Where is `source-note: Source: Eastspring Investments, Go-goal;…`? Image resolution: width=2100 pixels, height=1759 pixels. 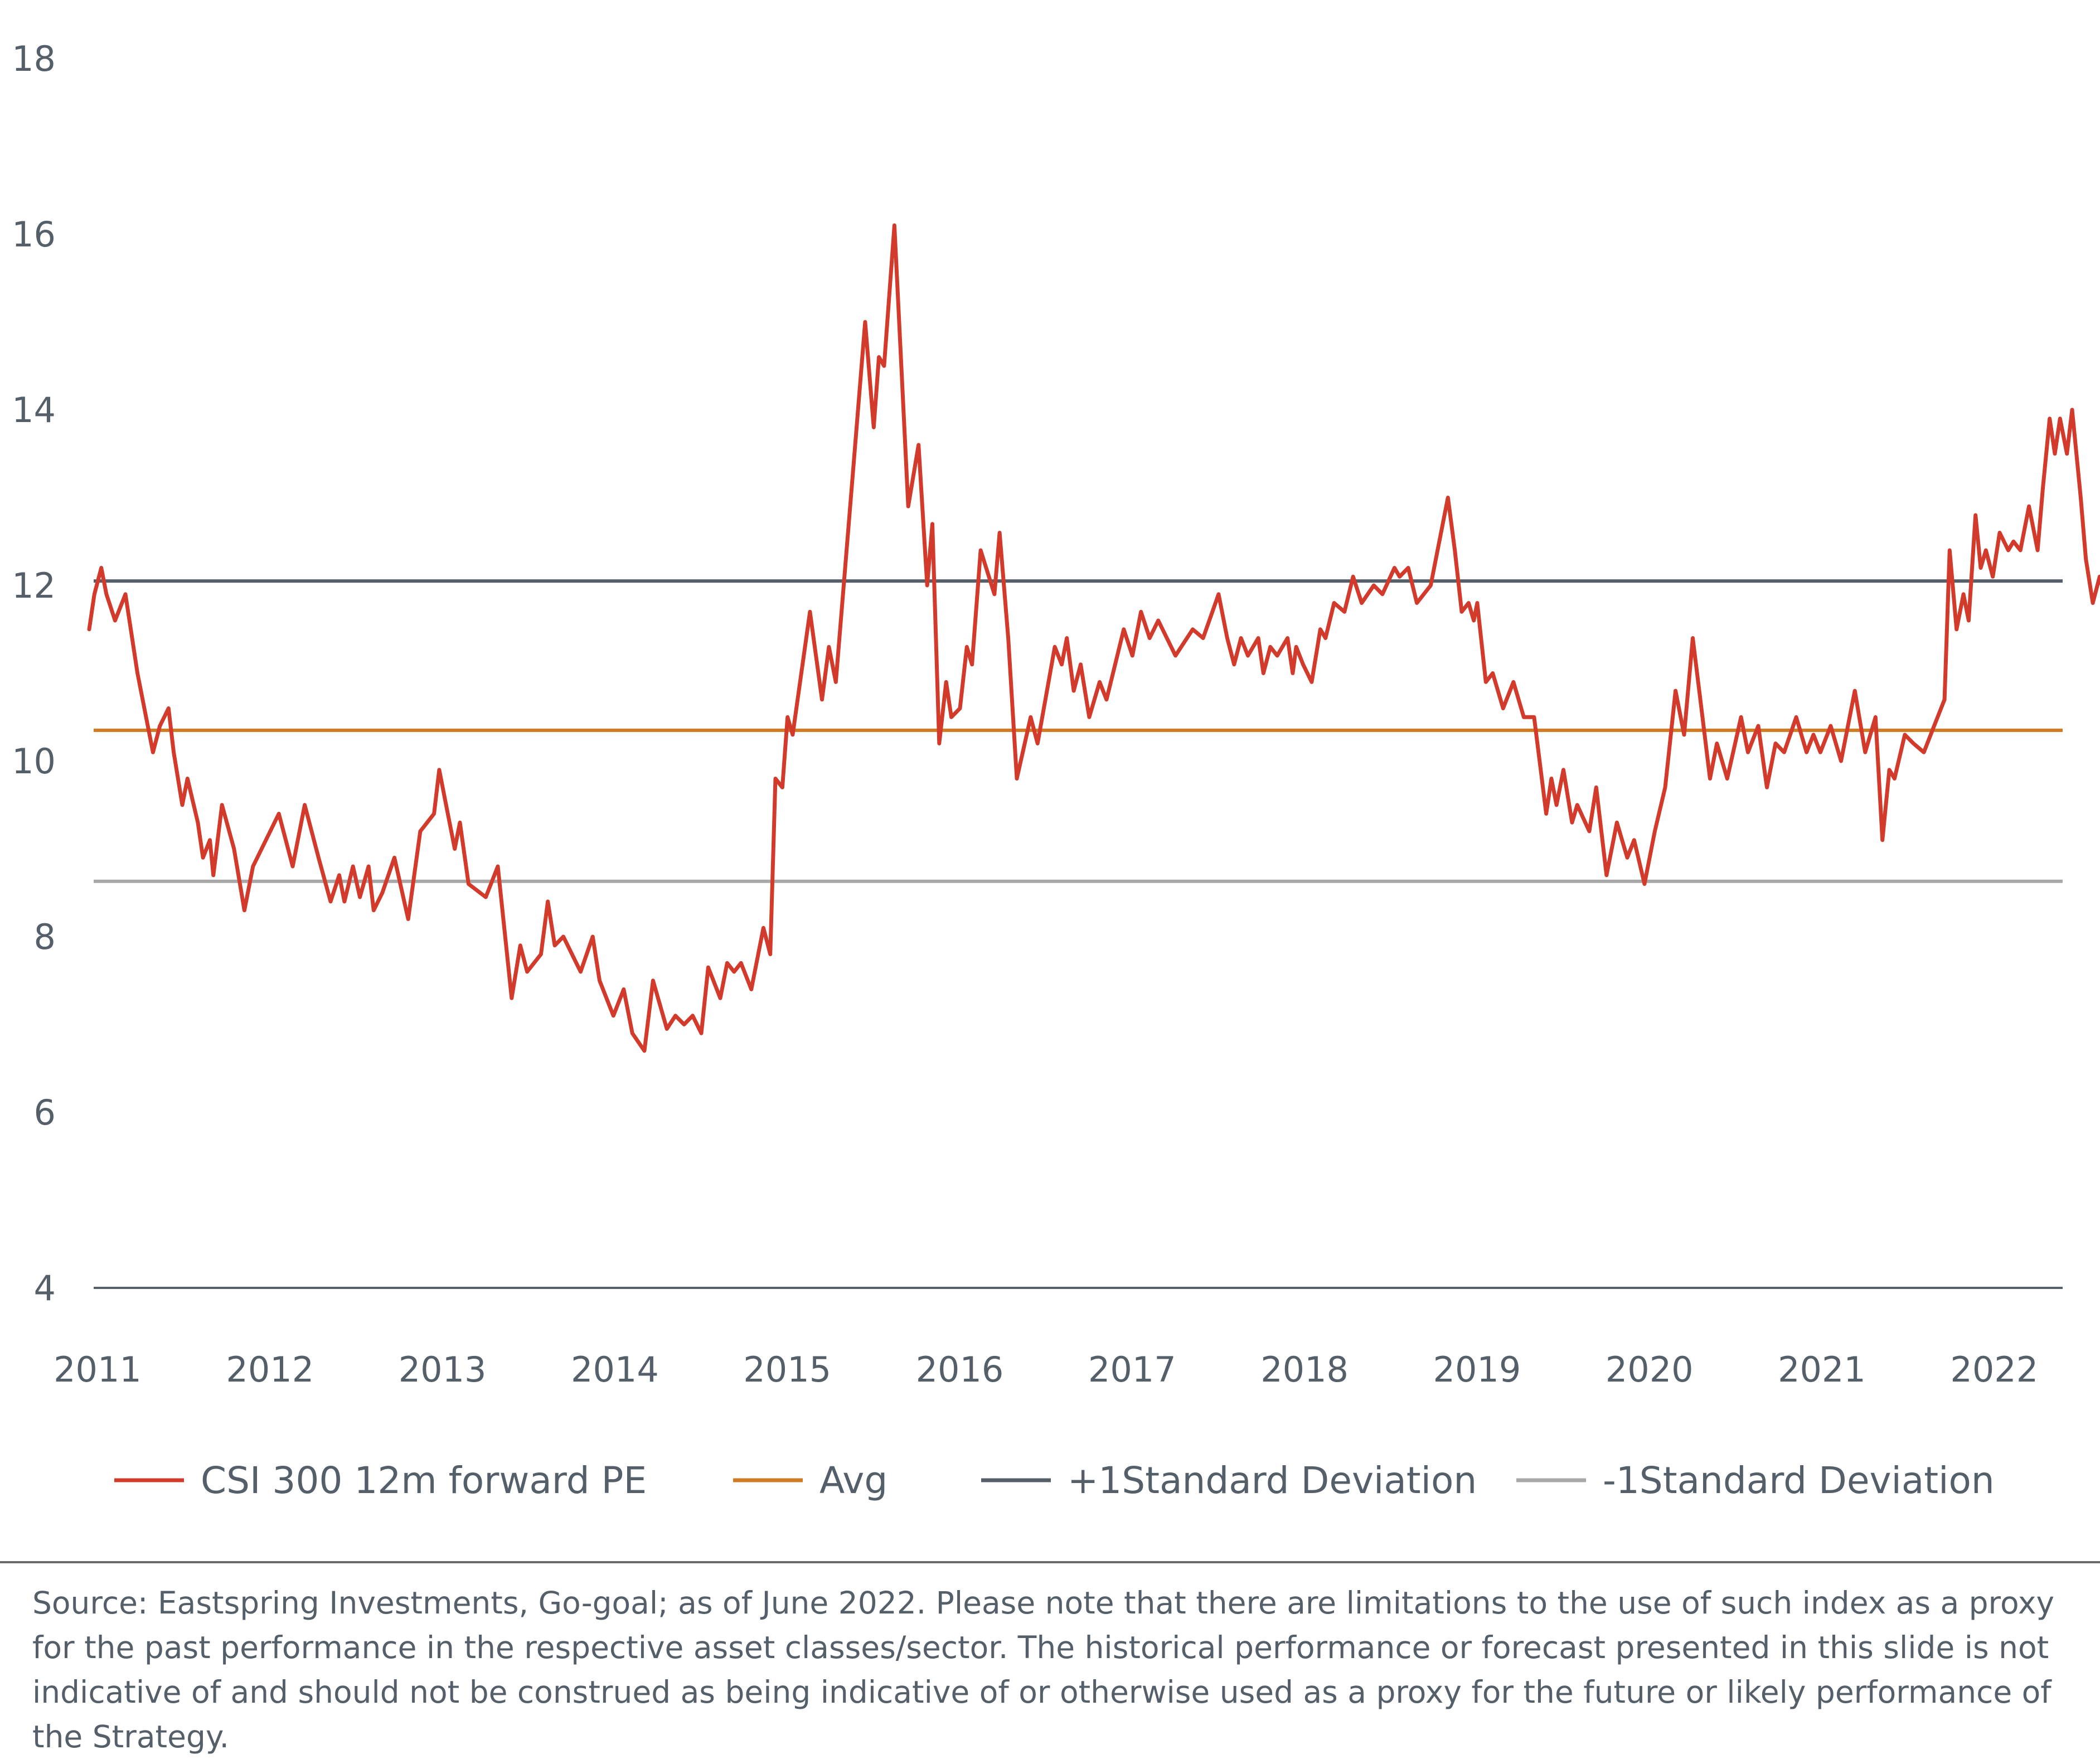
source-note: Source: Eastspring Investments, Go-goal;… is located at coordinates (1043, 1670).